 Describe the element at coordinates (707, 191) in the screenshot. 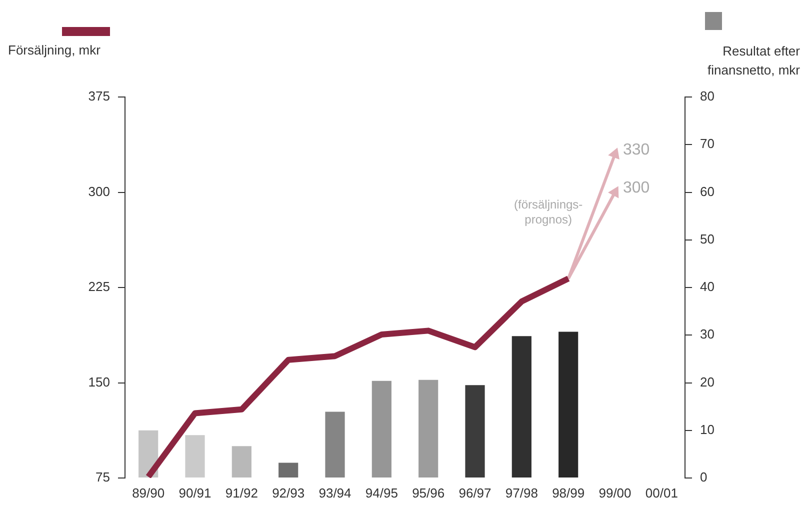

I see `y2-tick-label: 60` at that location.